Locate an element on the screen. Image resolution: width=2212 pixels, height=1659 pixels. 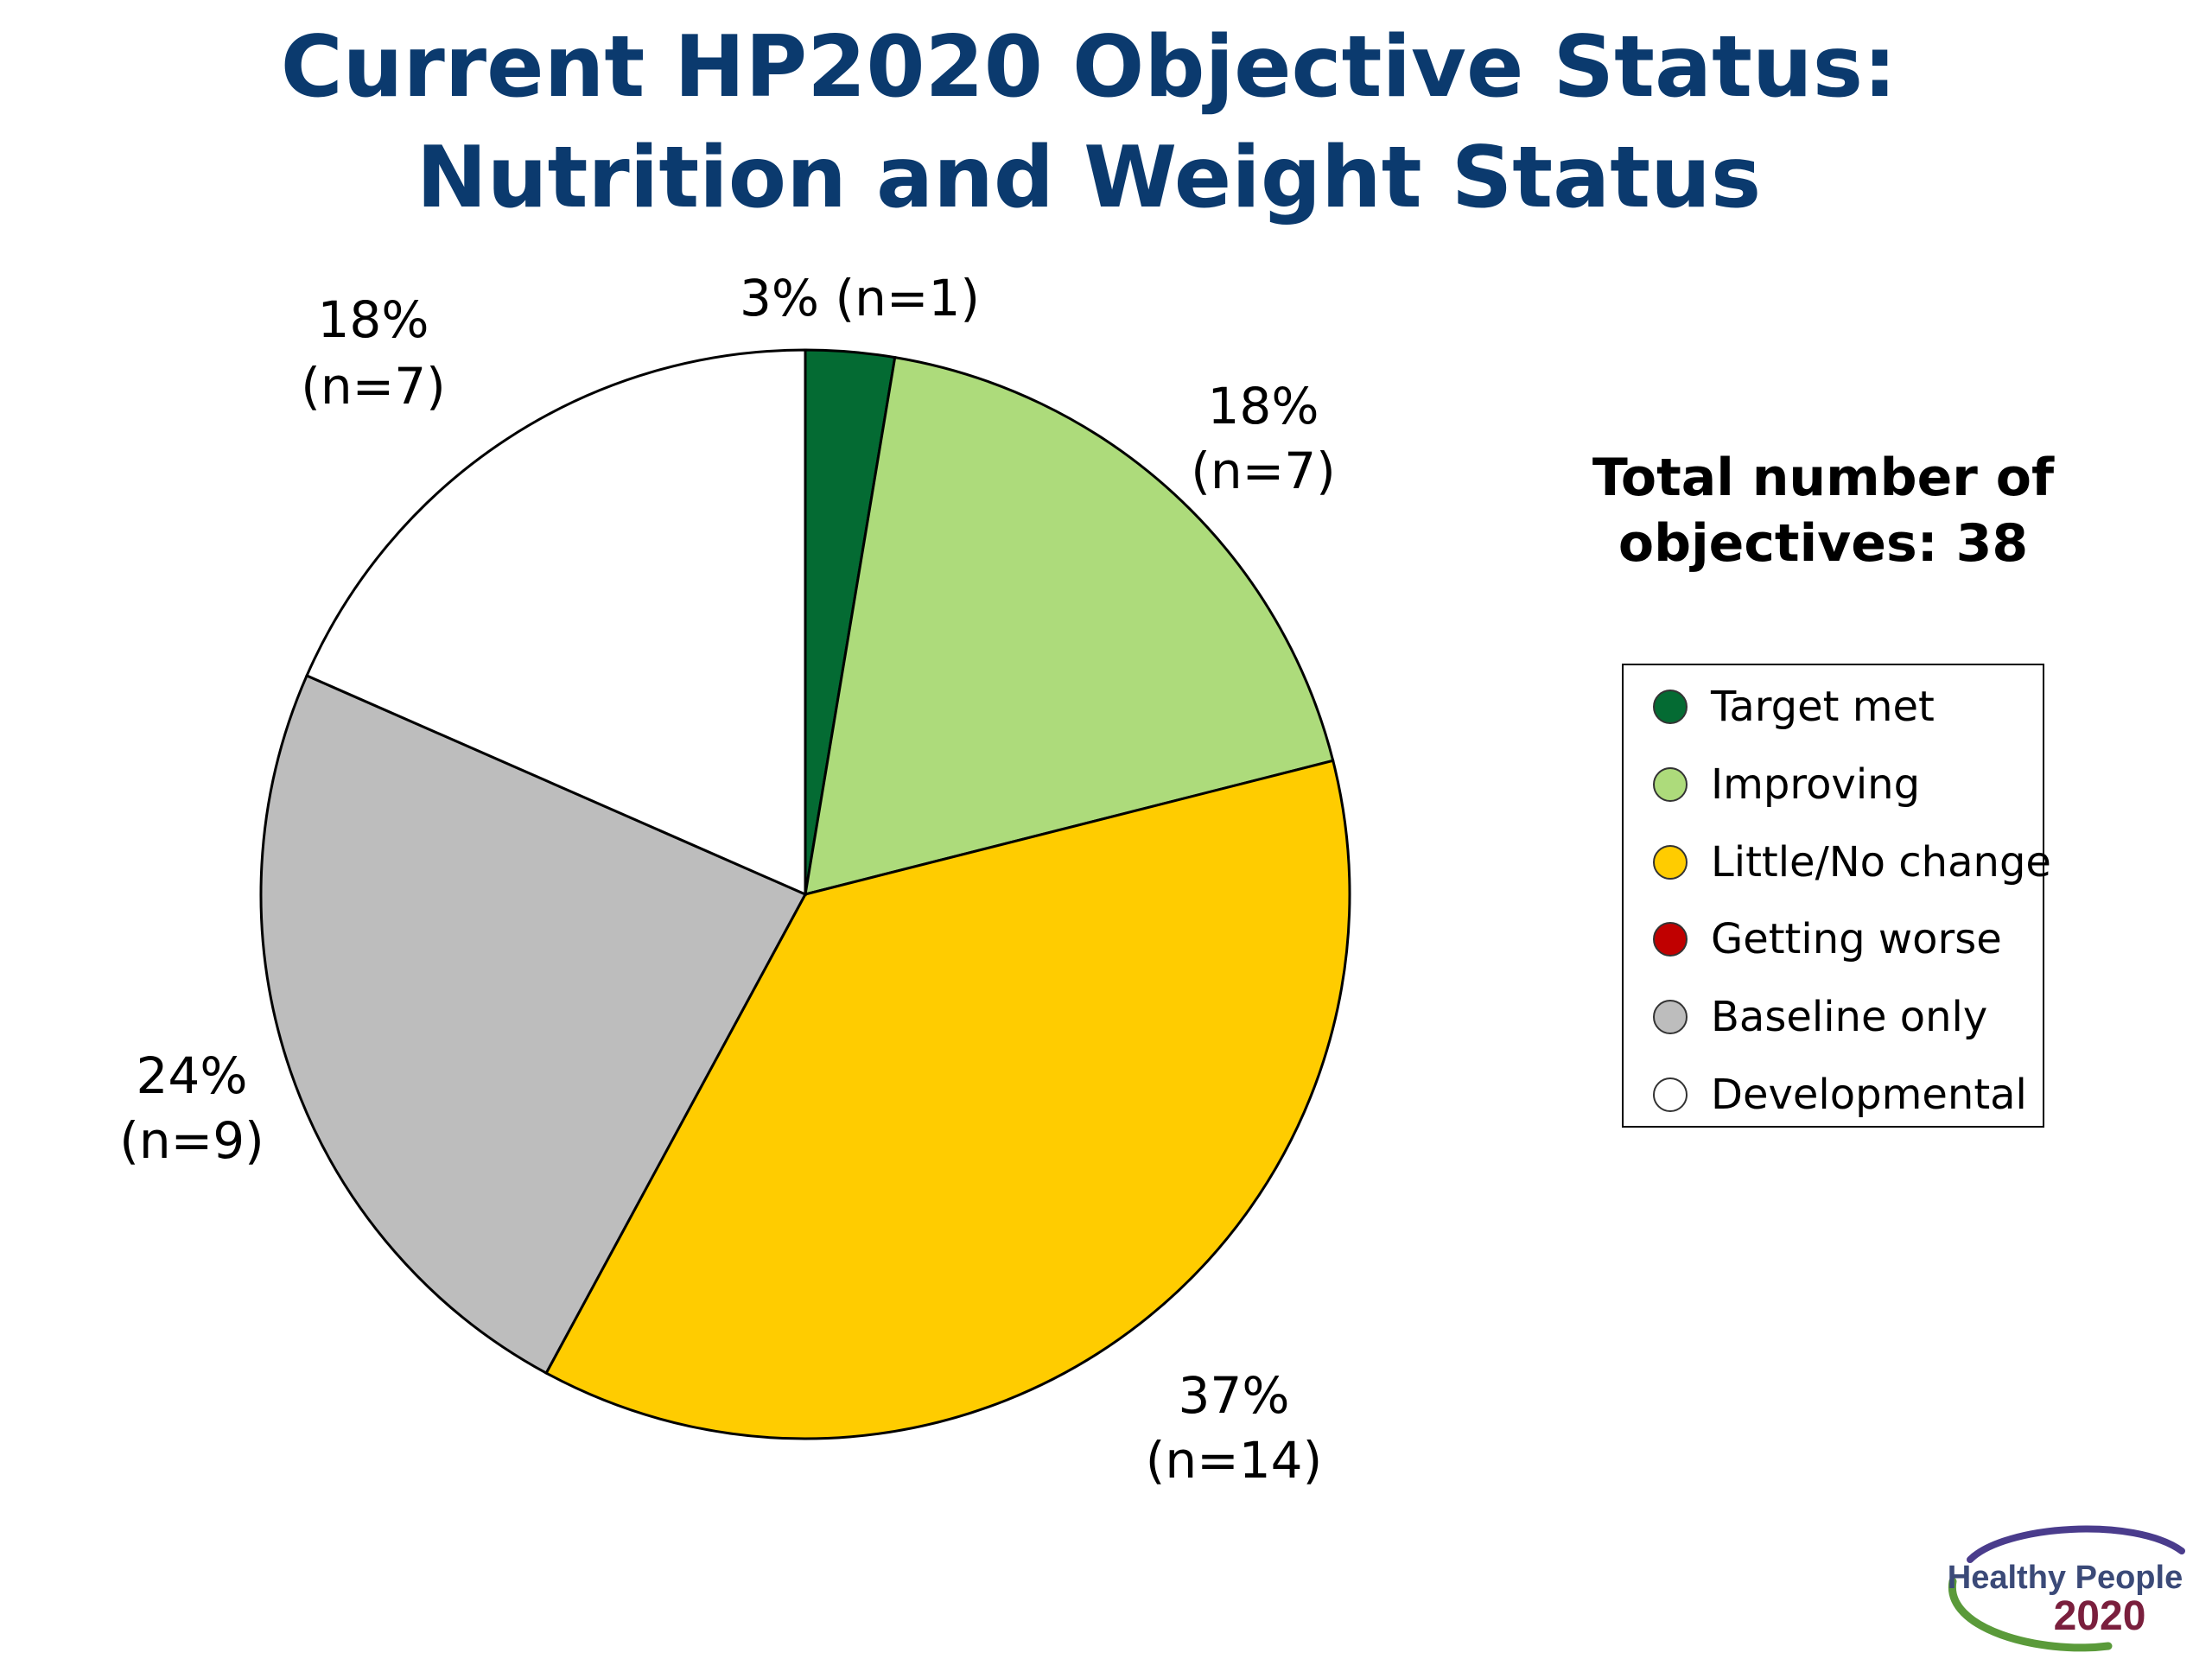
legend-label-target-met: Target met is located at coordinates (1823, 707).